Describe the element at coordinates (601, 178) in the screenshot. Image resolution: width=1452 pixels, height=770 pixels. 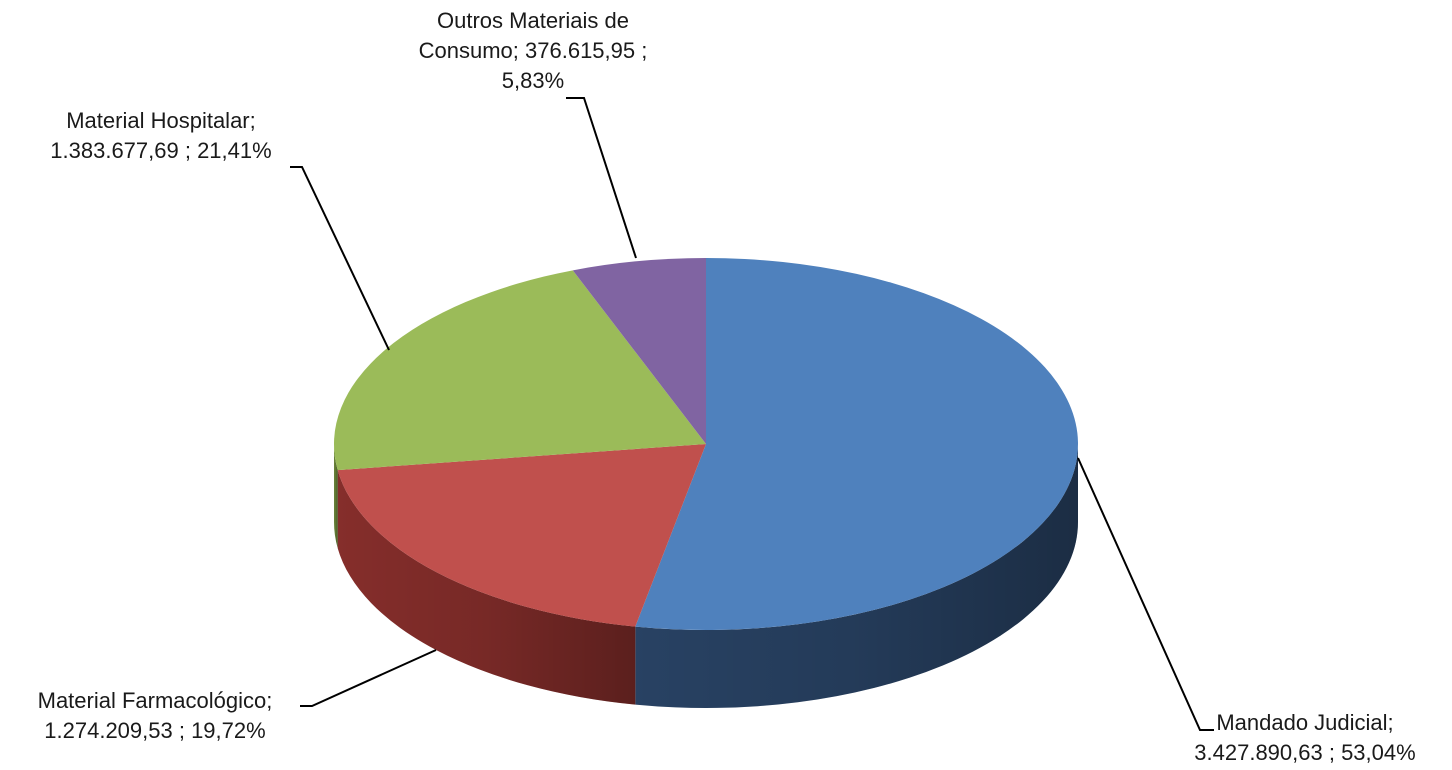
I see `leader-outros` at that location.